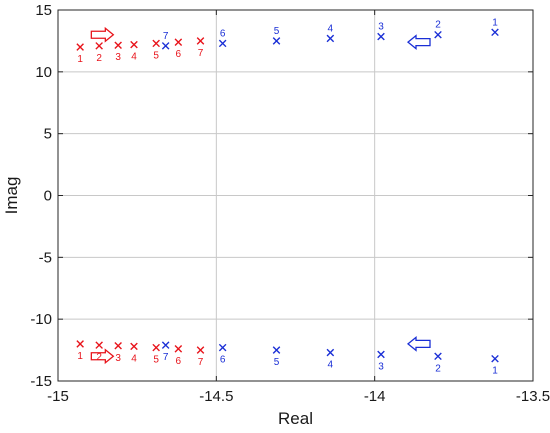  Describe the element at coordinates (41, 381) in the screenshot. I see `y-tick-label: -15` at that location.